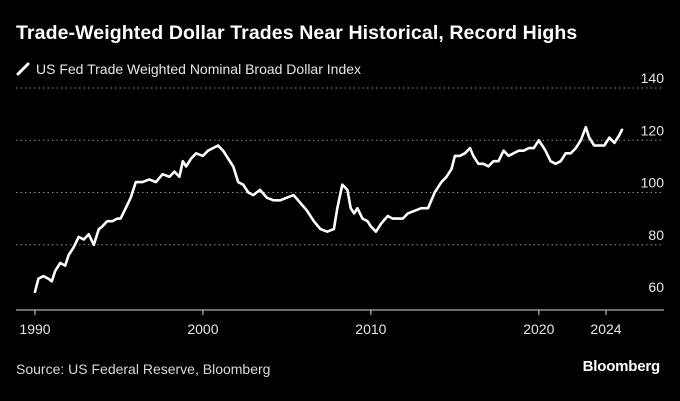 The width and height of the screenshot is (680, 401). I want to click on source-note: Source: US Federal Reserve, Bloomberg, so click(143, 369).